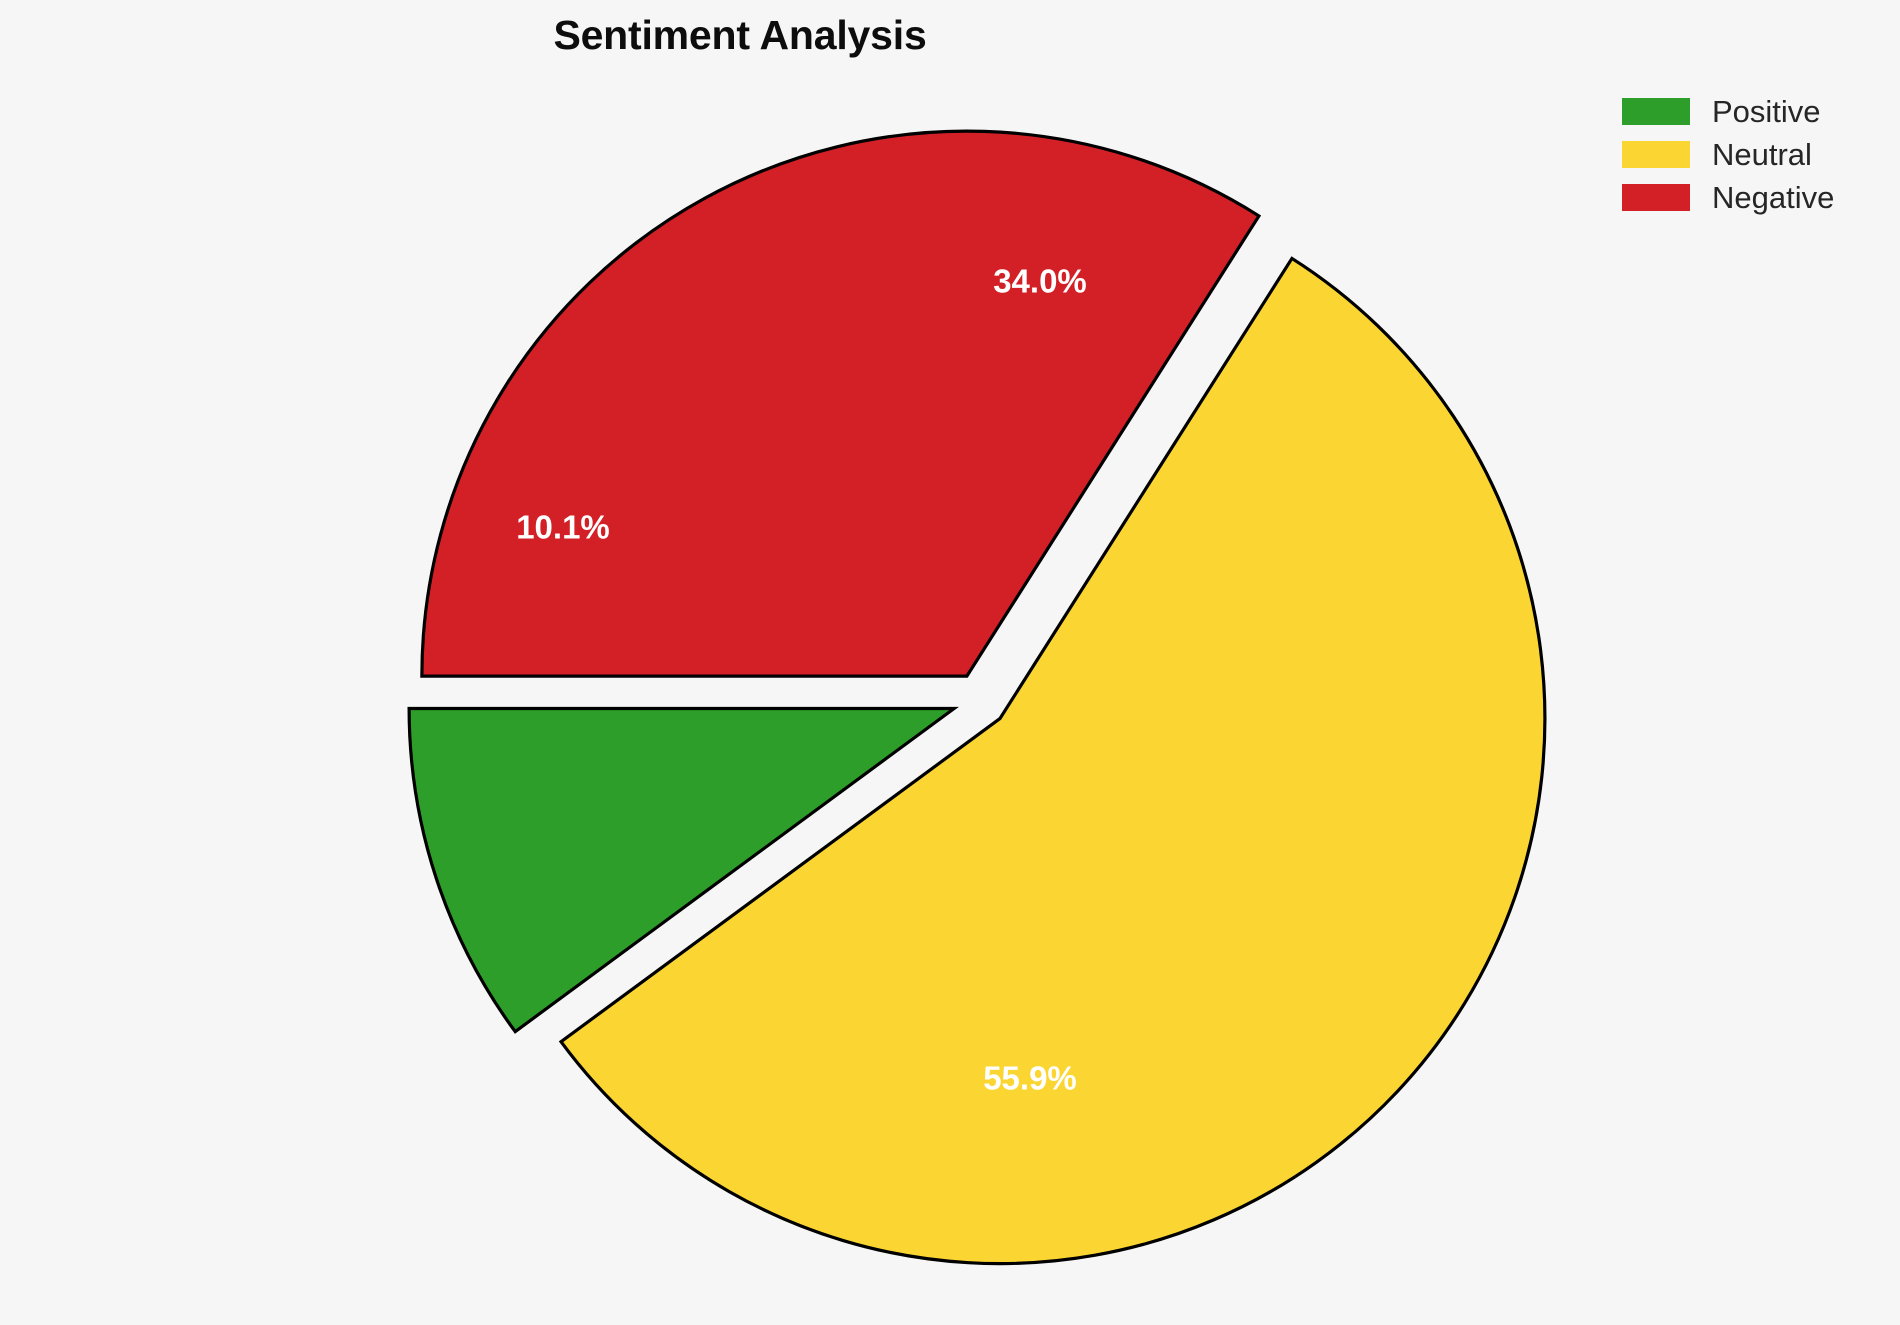  What do you see at coordinates (1656, 197) in the screenshot?
I see `legend-swatch-negative` at bounding box center [1656, 197].